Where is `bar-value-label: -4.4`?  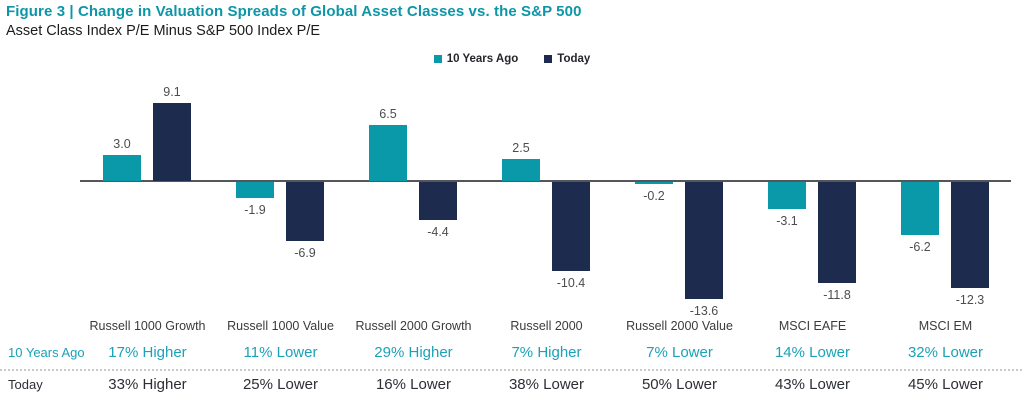 bar-value-label: -4.4 is located at coordinates (438, 232).